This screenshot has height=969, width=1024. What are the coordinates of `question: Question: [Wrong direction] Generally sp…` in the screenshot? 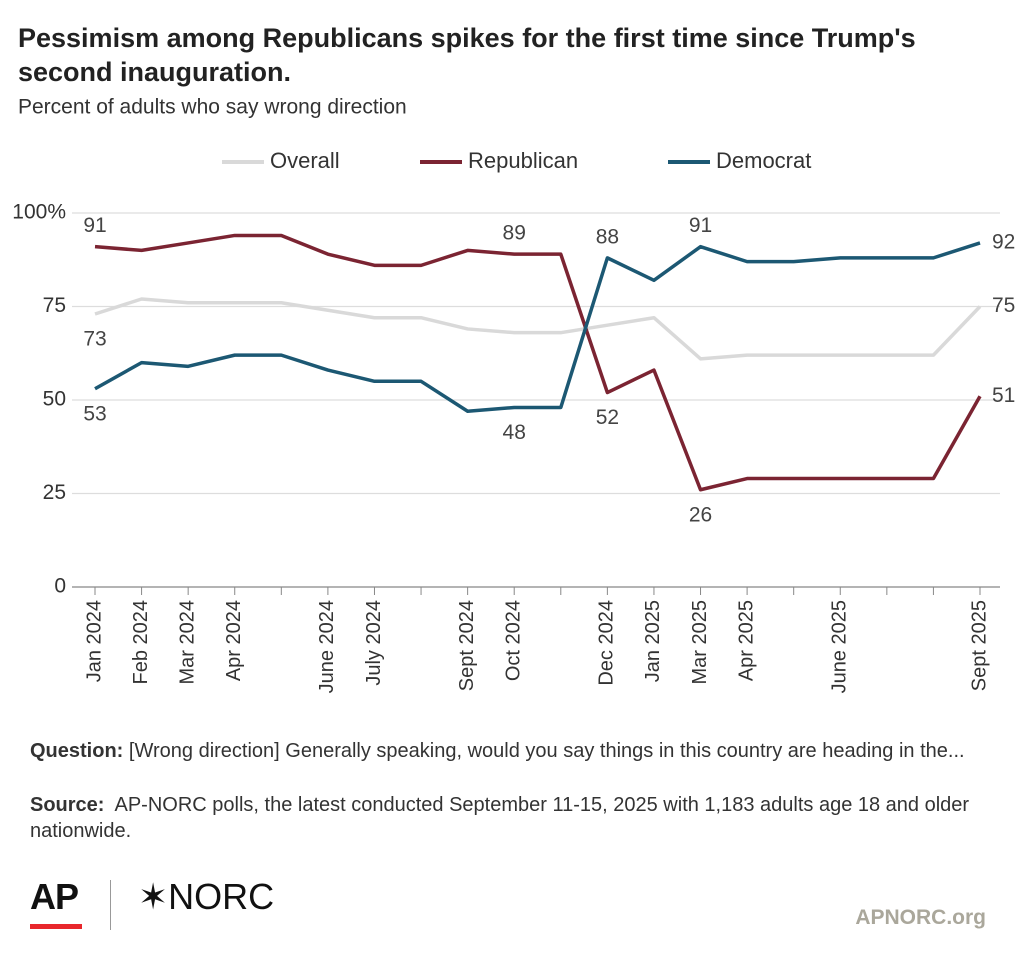 It's located at (517, 751).